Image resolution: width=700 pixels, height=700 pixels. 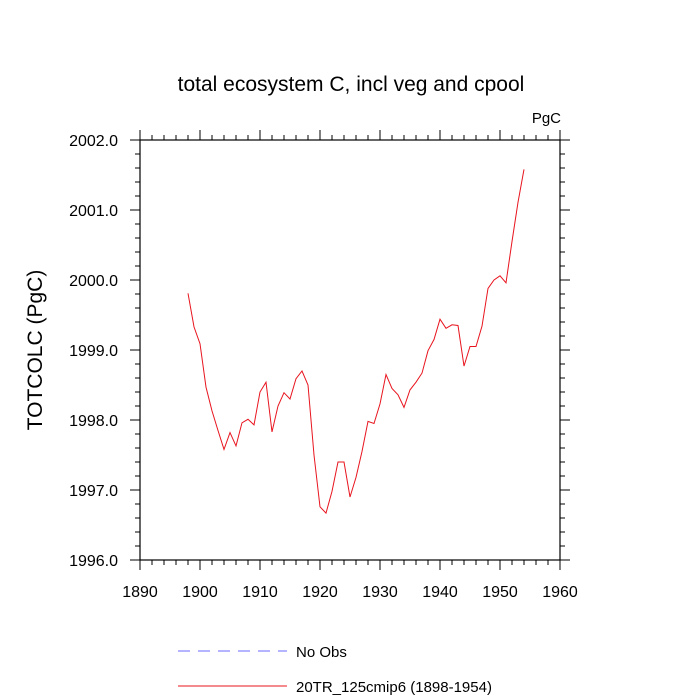 What do you see at coordinates (93, 561) in the screenshot?
I see `y-tick-label: 1996.0` at bounding box center [93, 561].